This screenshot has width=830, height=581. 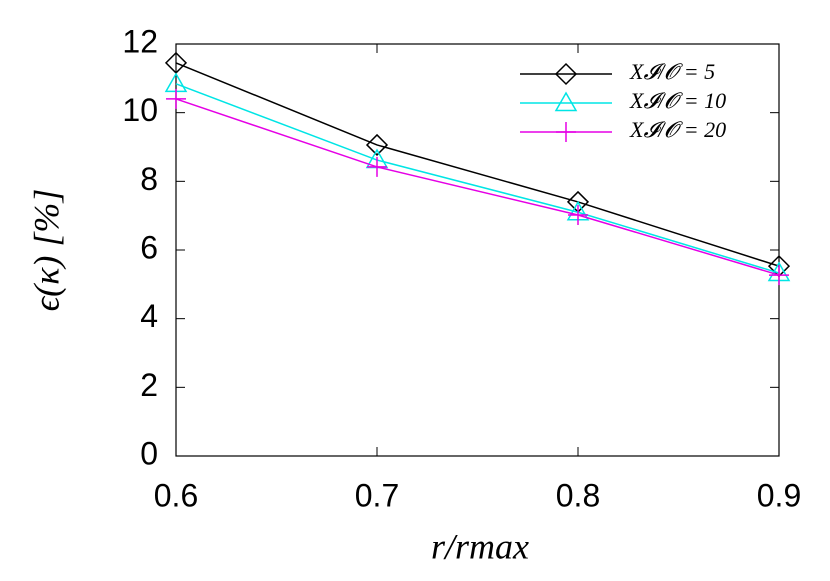 What do you see at coordinates (46, 250) in the screenshot?
I see `y-axis-label: ϵ(κ) [%]` at bounding box center [46, 250].